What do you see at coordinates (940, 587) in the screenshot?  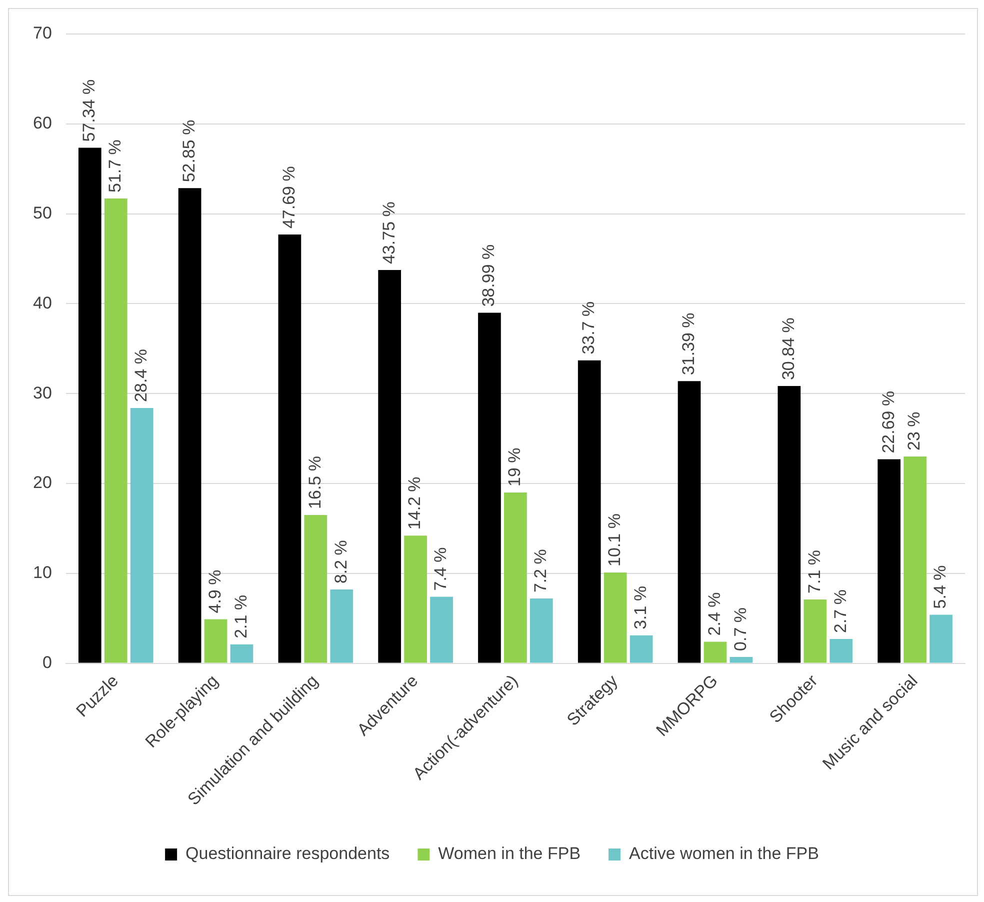 I see `data-label: 5.4 %` at bounding box center [940, 587].